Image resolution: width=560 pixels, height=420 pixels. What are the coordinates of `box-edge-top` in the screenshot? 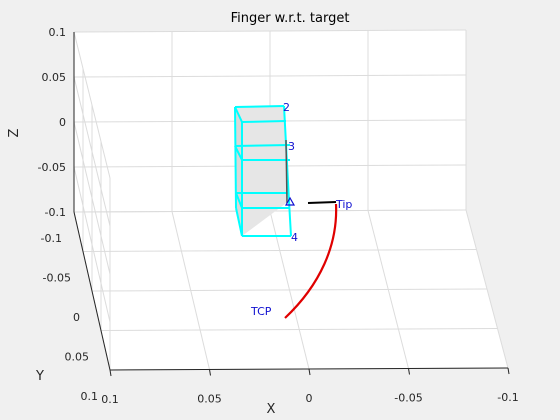 It's located at (259, 106).